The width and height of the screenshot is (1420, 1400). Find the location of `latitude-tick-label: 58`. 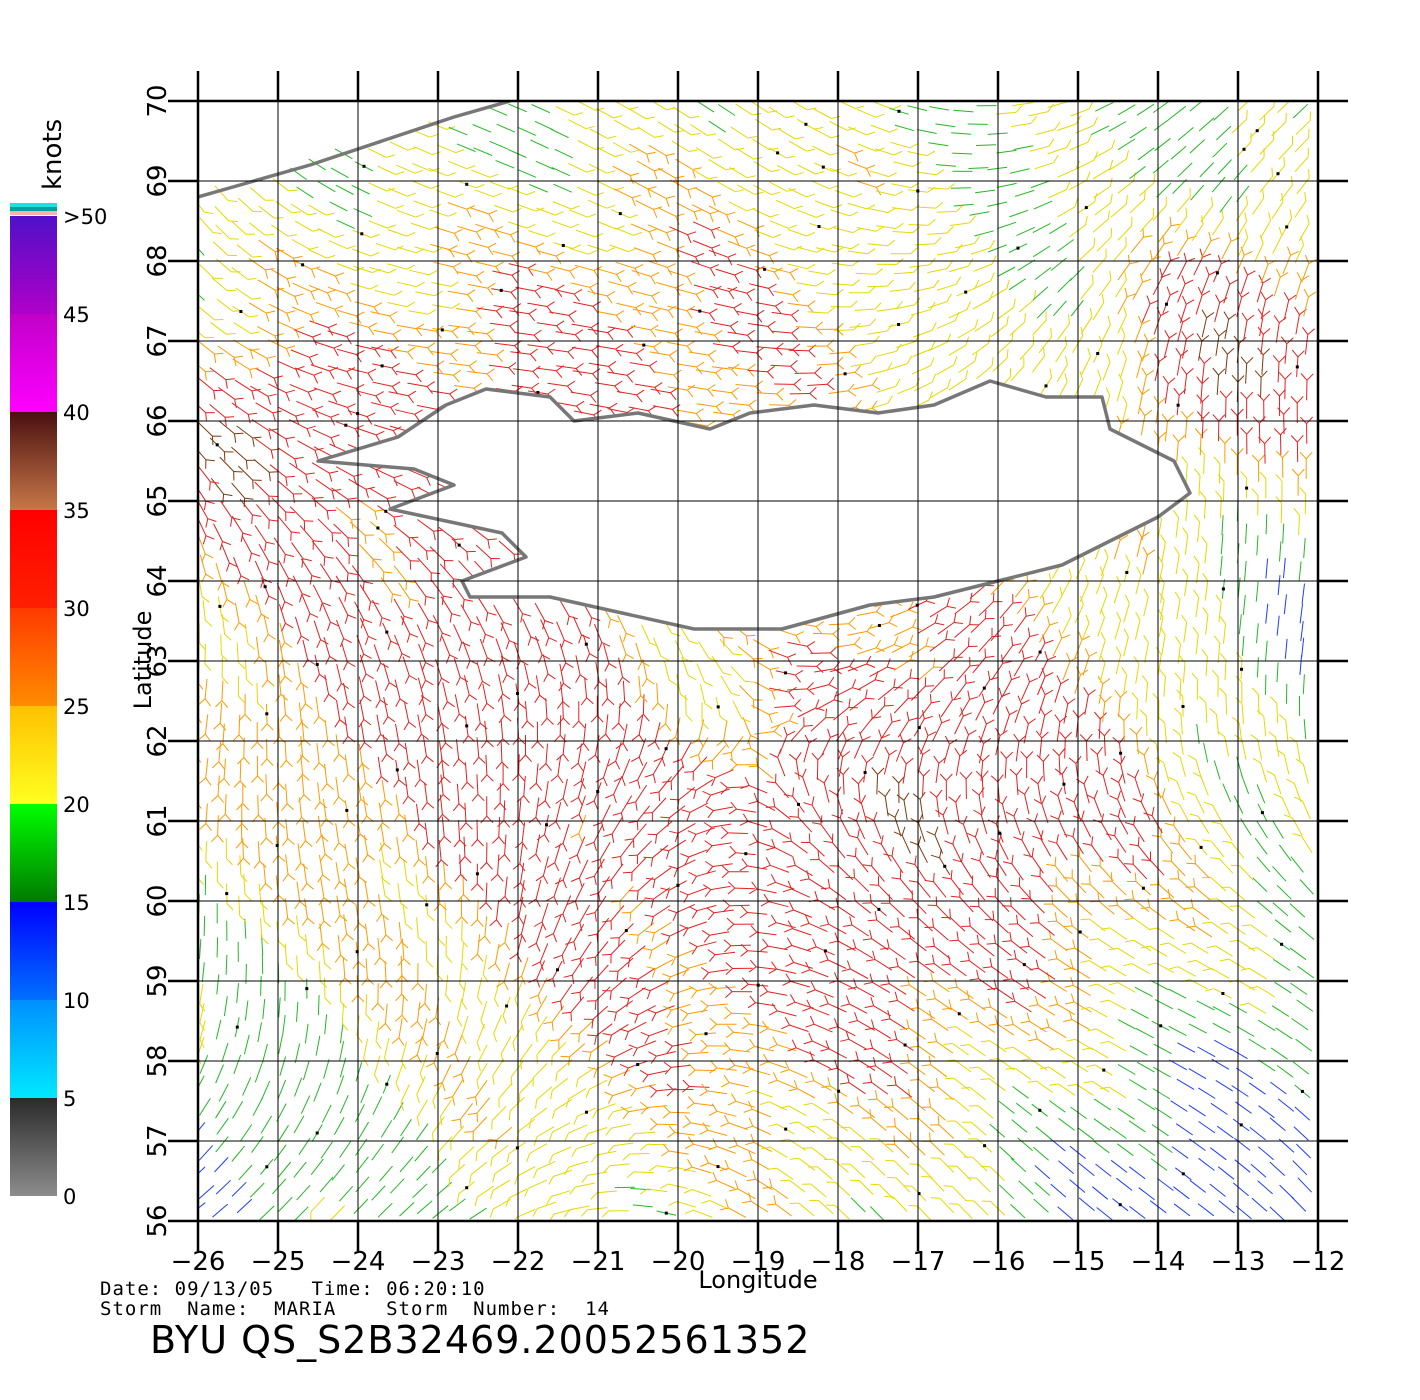

latitude-tick-label: 58 is located at coordinates (158, 1060).